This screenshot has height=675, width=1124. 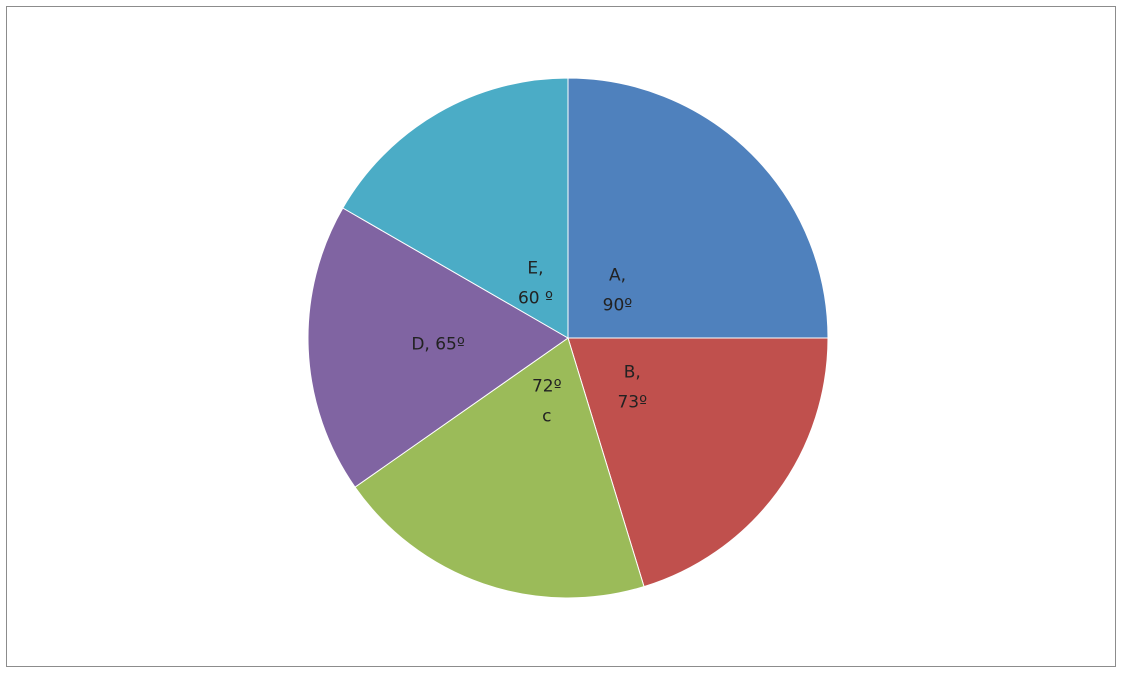 I want to click on pie-label-b: B, 73º, so click(x=632, y=388).